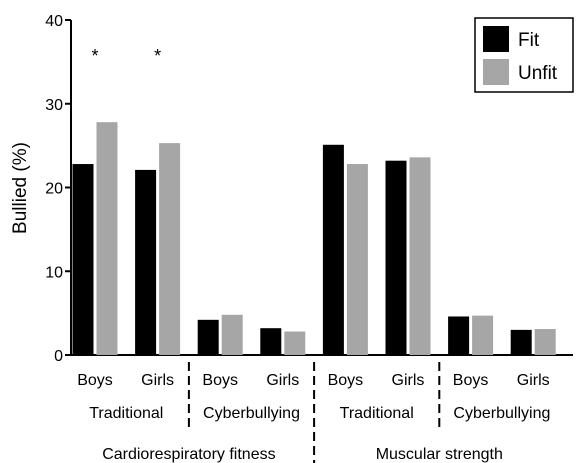 This screenshot has width=577, height=463. I want to click on legend-swatch-unfit, so click(496, 72).